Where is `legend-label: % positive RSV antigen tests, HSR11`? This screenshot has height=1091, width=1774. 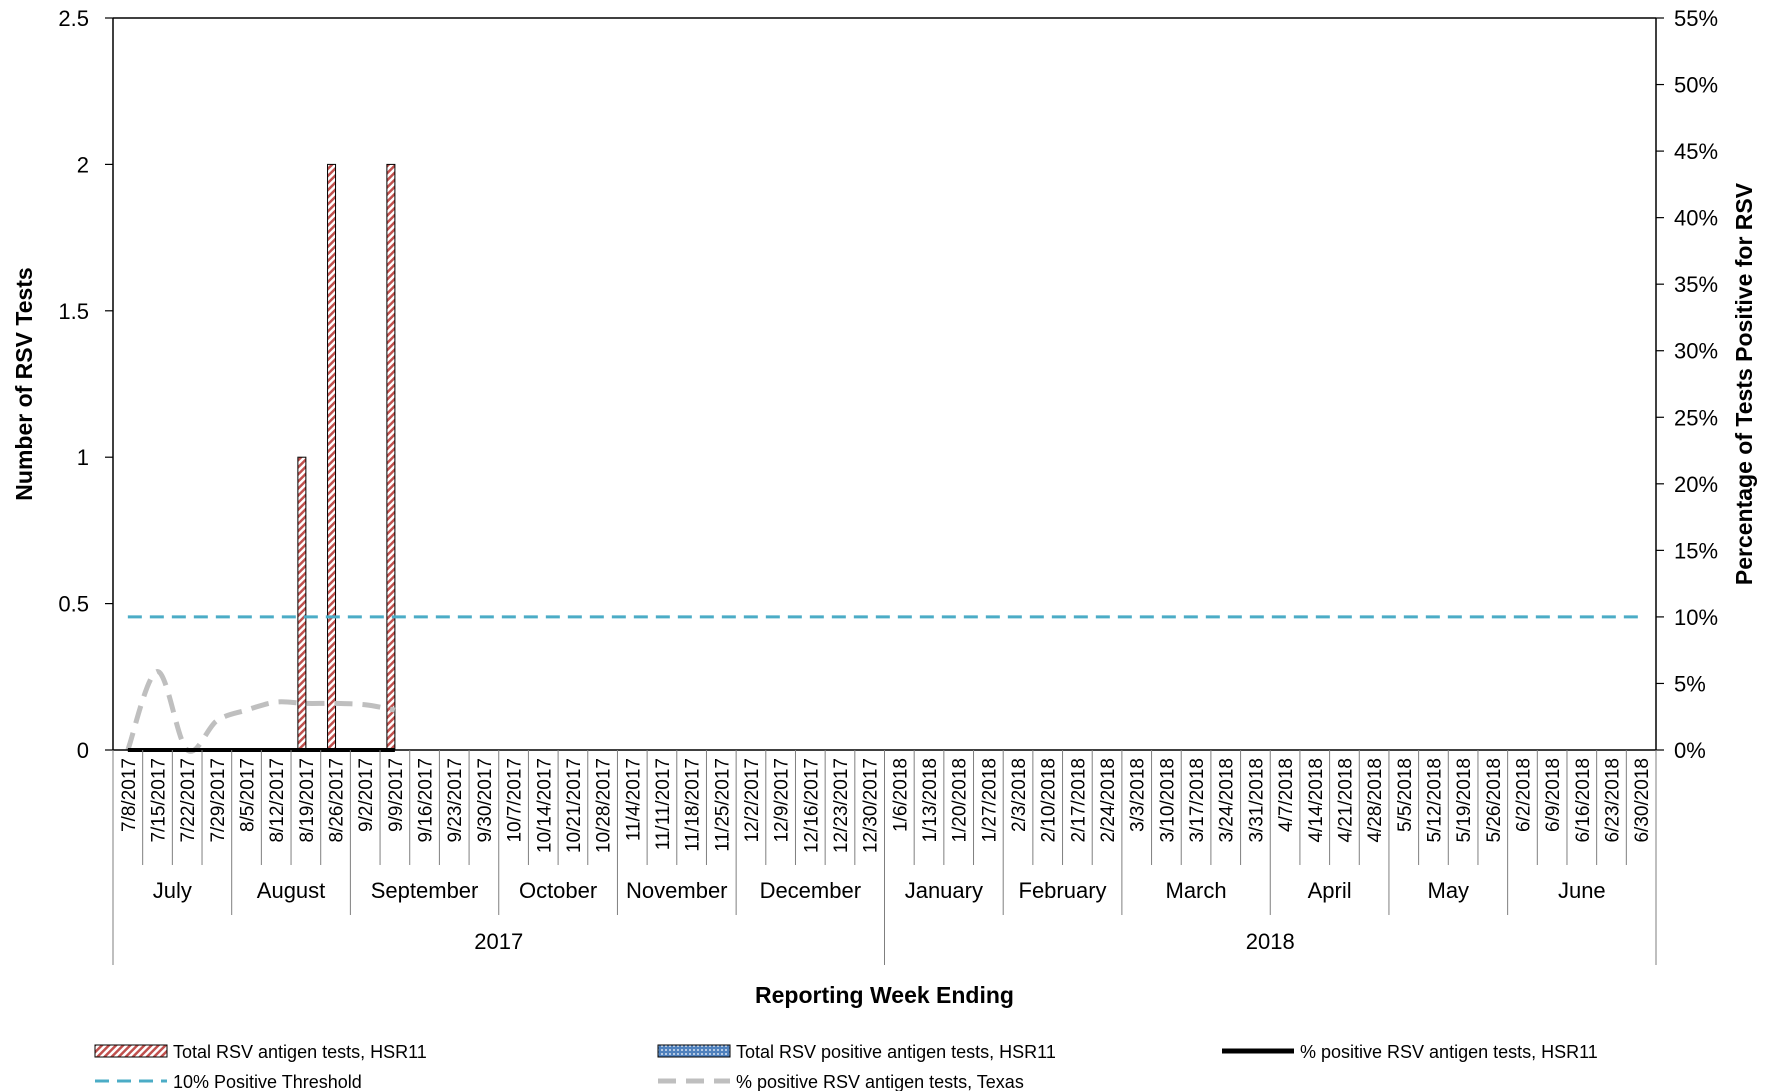 legend-label: % positive RSV antigen tests, HSR11 is located at coordinates (1449, 1052).